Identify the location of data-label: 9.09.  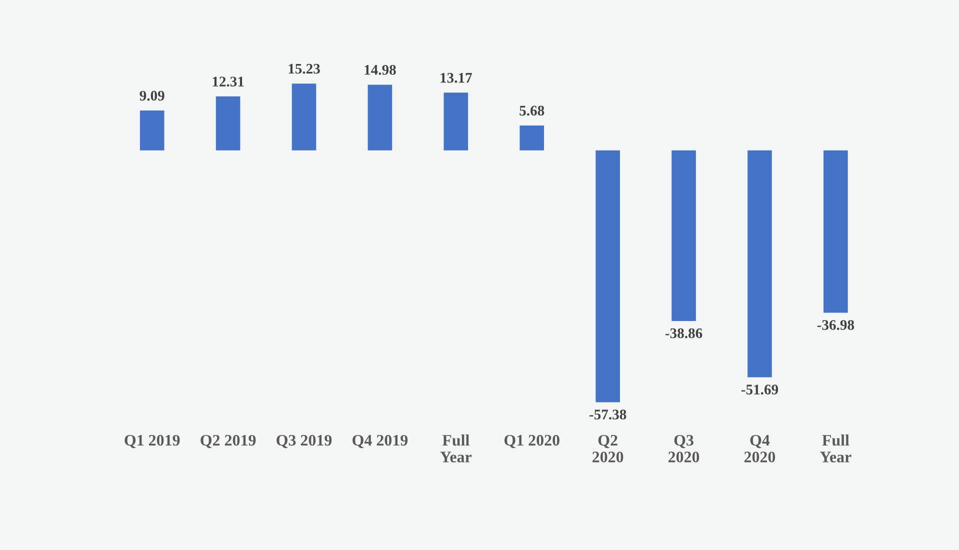
(152, 95).